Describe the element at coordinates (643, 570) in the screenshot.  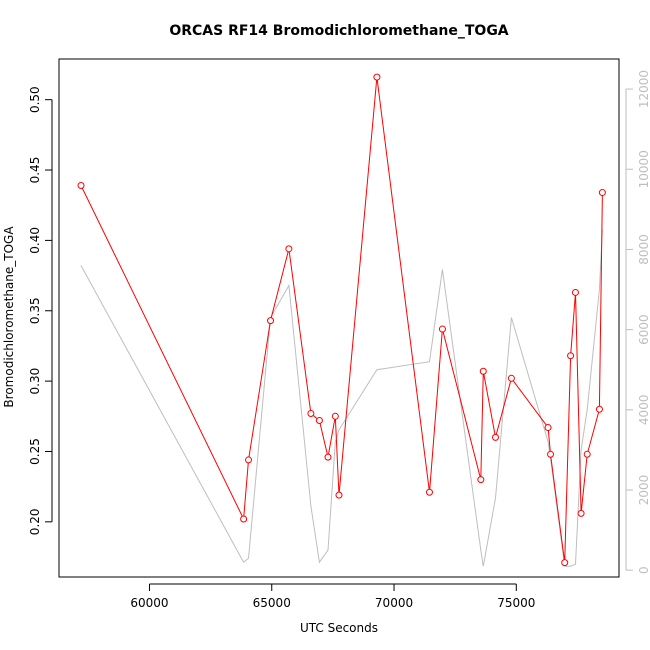
I see `y2-tick-label: 0` at that location.